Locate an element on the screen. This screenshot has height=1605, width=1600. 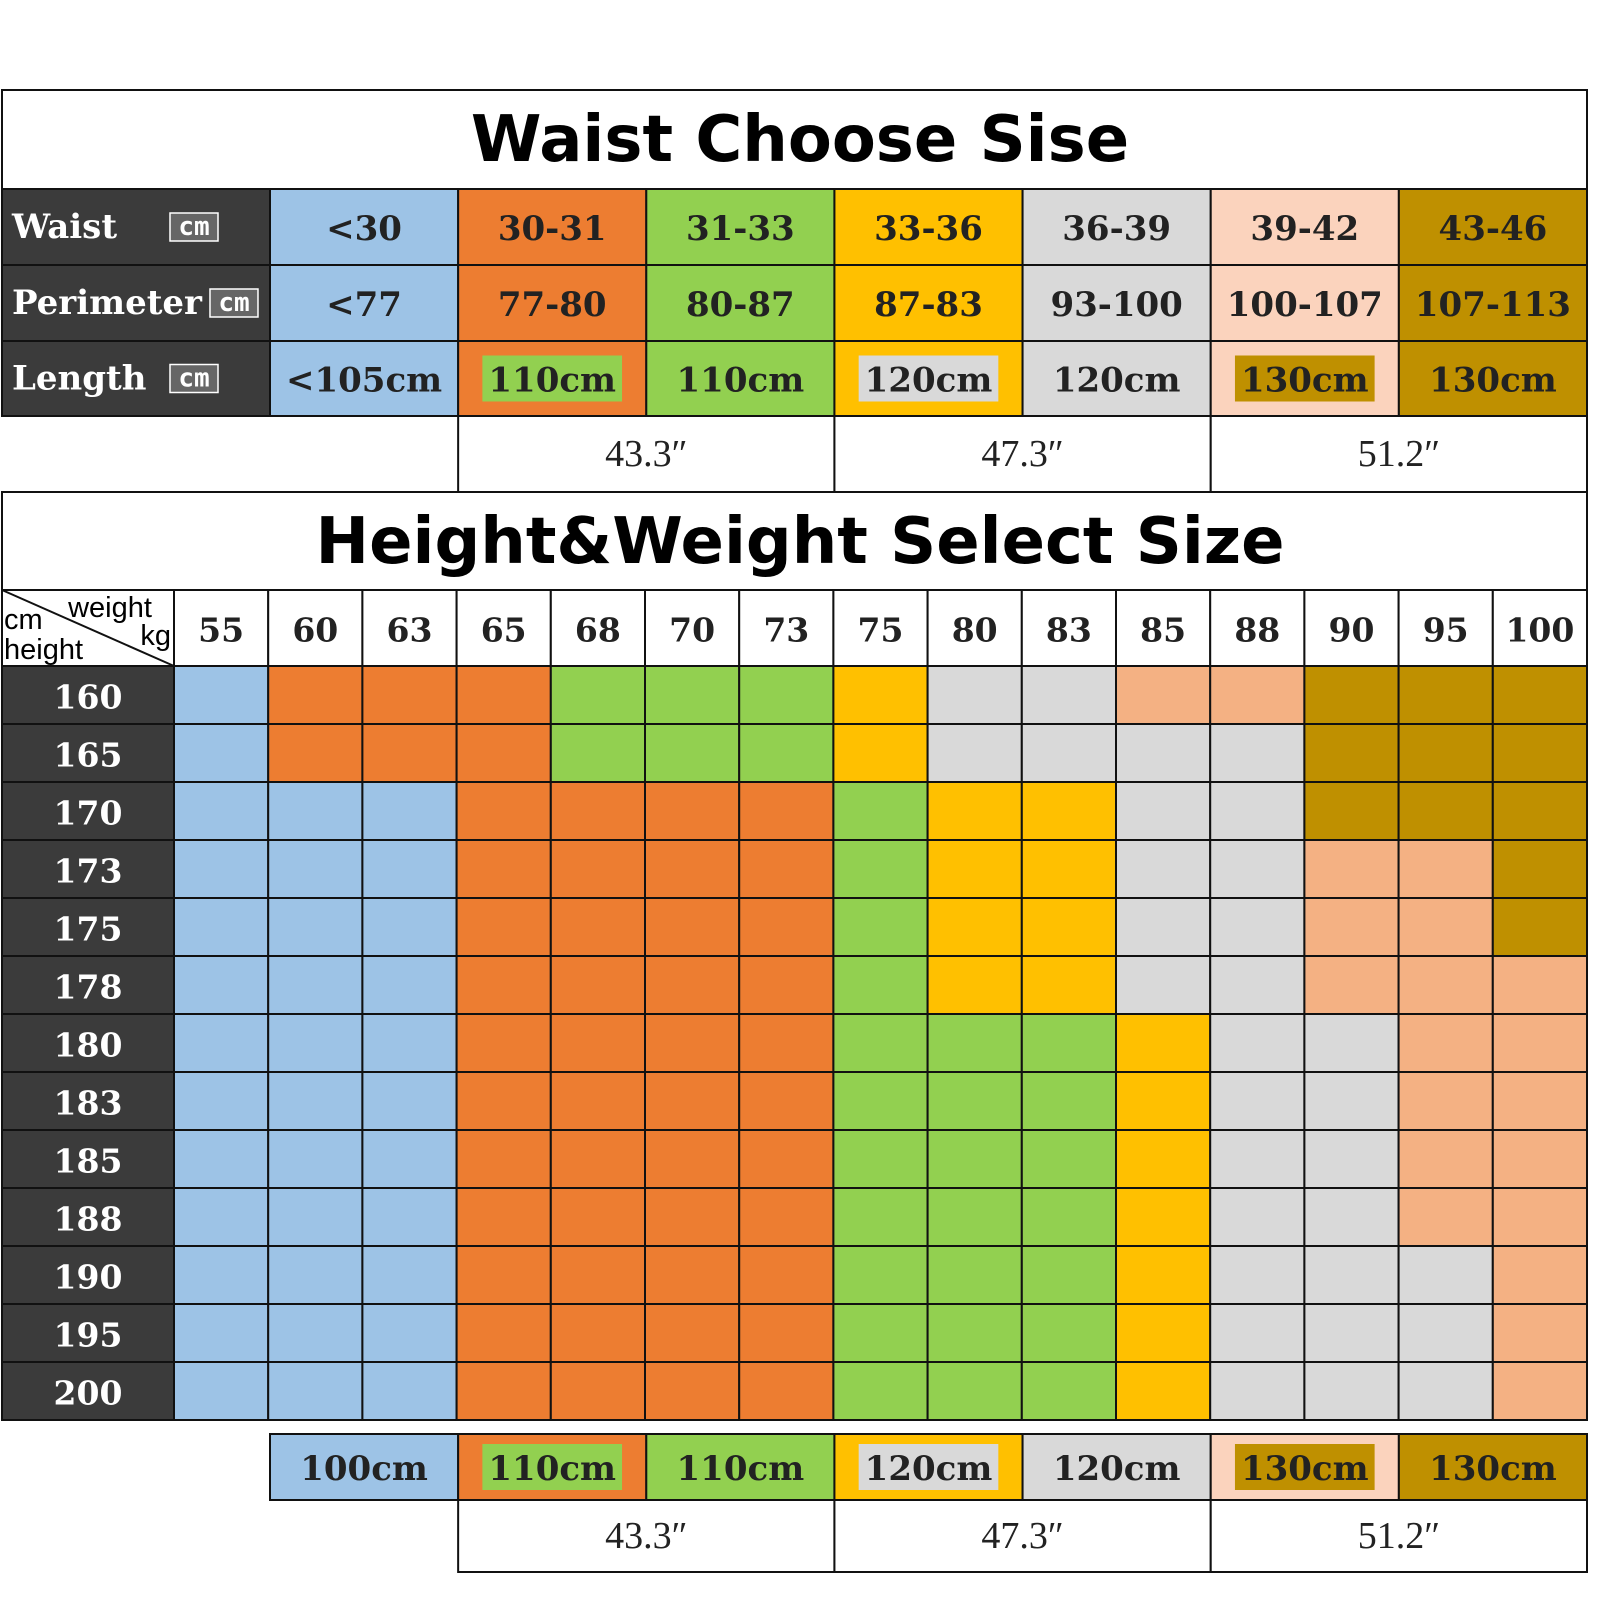
size-value: 107-113 is located at coordinates (1493, 305).